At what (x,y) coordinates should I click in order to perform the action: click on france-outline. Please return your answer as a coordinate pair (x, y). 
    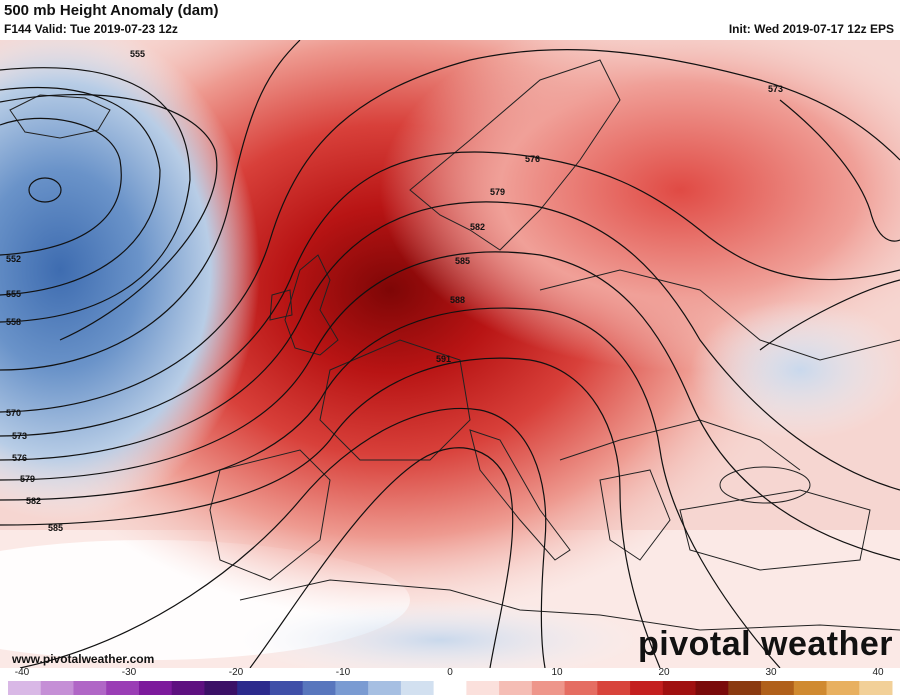
    Looking at the image, I should click on (395, 400).